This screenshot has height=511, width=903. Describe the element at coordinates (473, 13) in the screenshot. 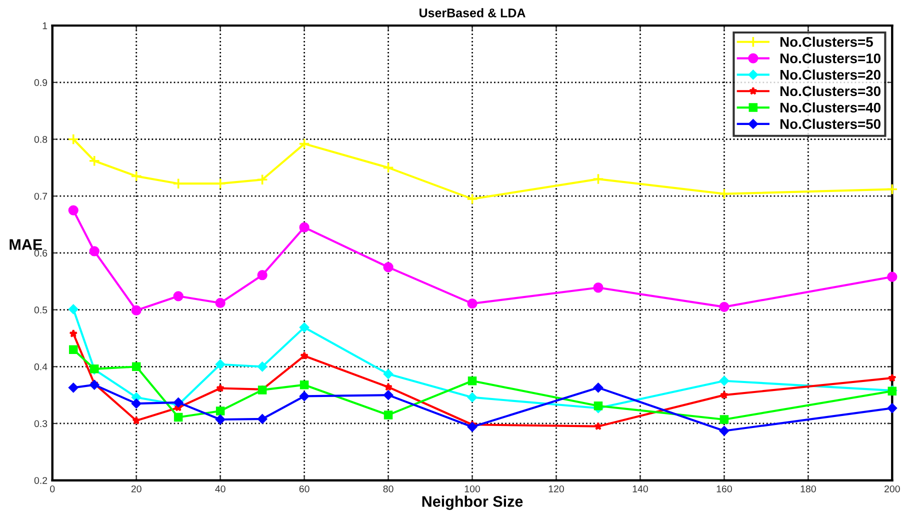

I see `chart-title: UserBased & LDA` at that location.